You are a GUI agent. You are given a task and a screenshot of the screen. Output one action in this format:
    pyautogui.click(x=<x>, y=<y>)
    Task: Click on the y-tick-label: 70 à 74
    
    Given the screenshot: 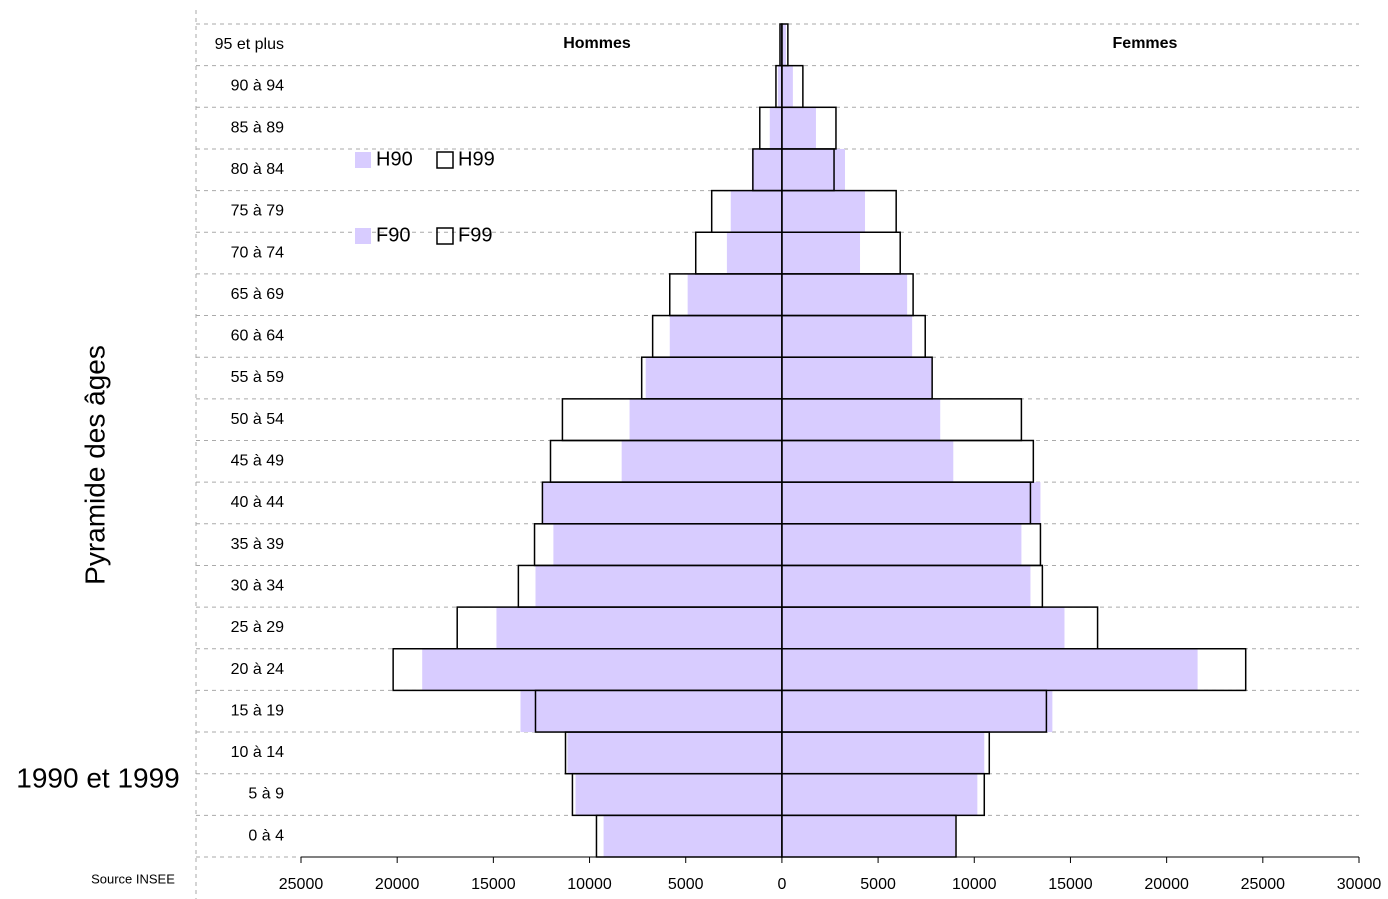 What is the action you would take?
    pyautogui.click(x=257, y=252)
    